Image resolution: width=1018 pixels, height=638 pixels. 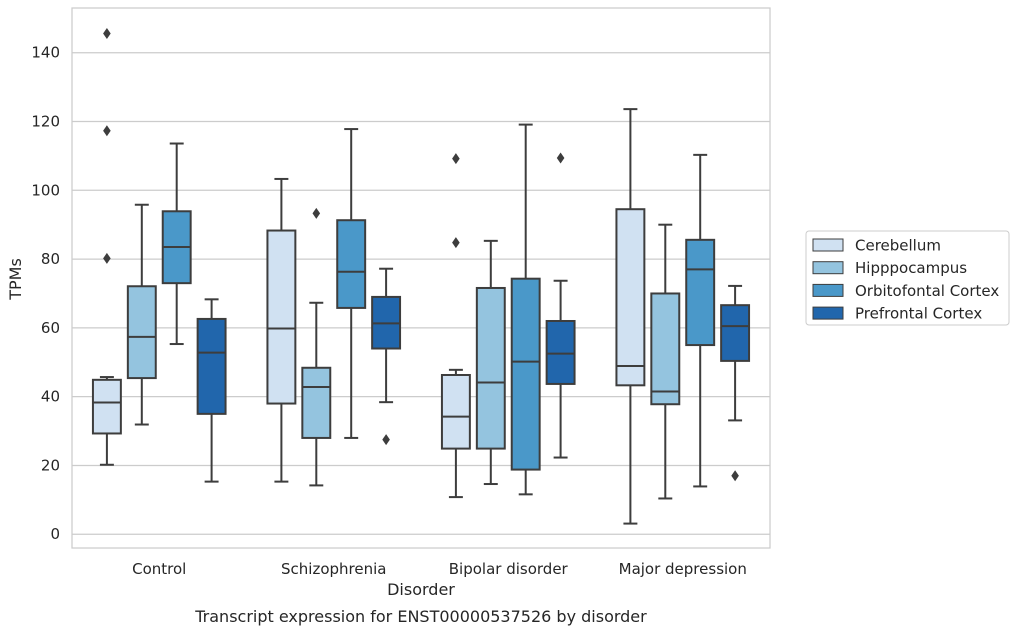 I want to click on legend-label: Hipppocampus, so click(x=911, y=268).